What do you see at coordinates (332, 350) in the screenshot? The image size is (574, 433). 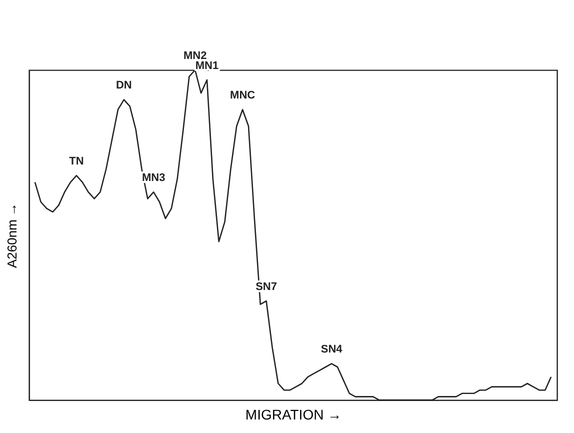 I see `annotation: SN4` at bounding box center [332, 350].